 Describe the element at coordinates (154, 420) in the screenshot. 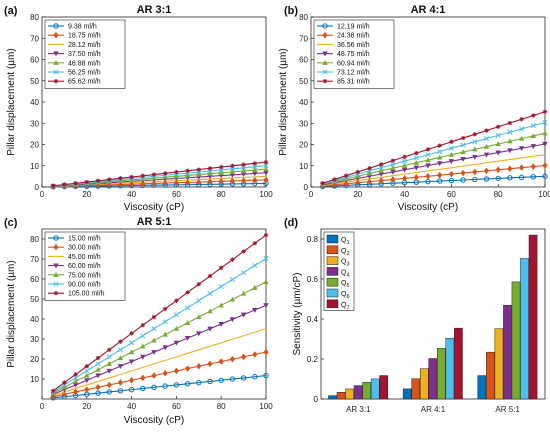

I see `x-axis-label: Viscosity (cP)` at that location.